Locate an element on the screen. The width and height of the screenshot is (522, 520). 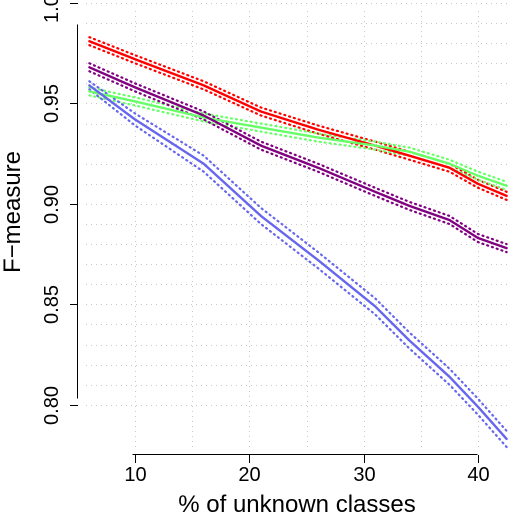
x-tick-label: 30 is located at coordinates (364, 475).